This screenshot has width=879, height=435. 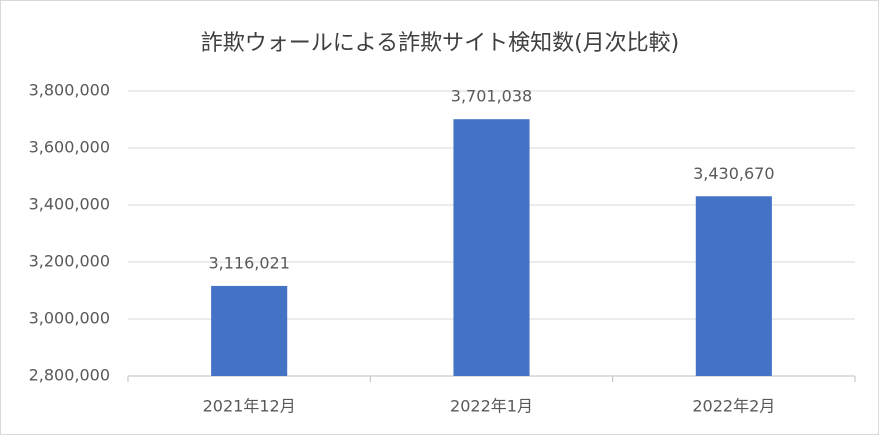 I want to click on y-tick-label: 3,600,000, so click(x=69, y=147).